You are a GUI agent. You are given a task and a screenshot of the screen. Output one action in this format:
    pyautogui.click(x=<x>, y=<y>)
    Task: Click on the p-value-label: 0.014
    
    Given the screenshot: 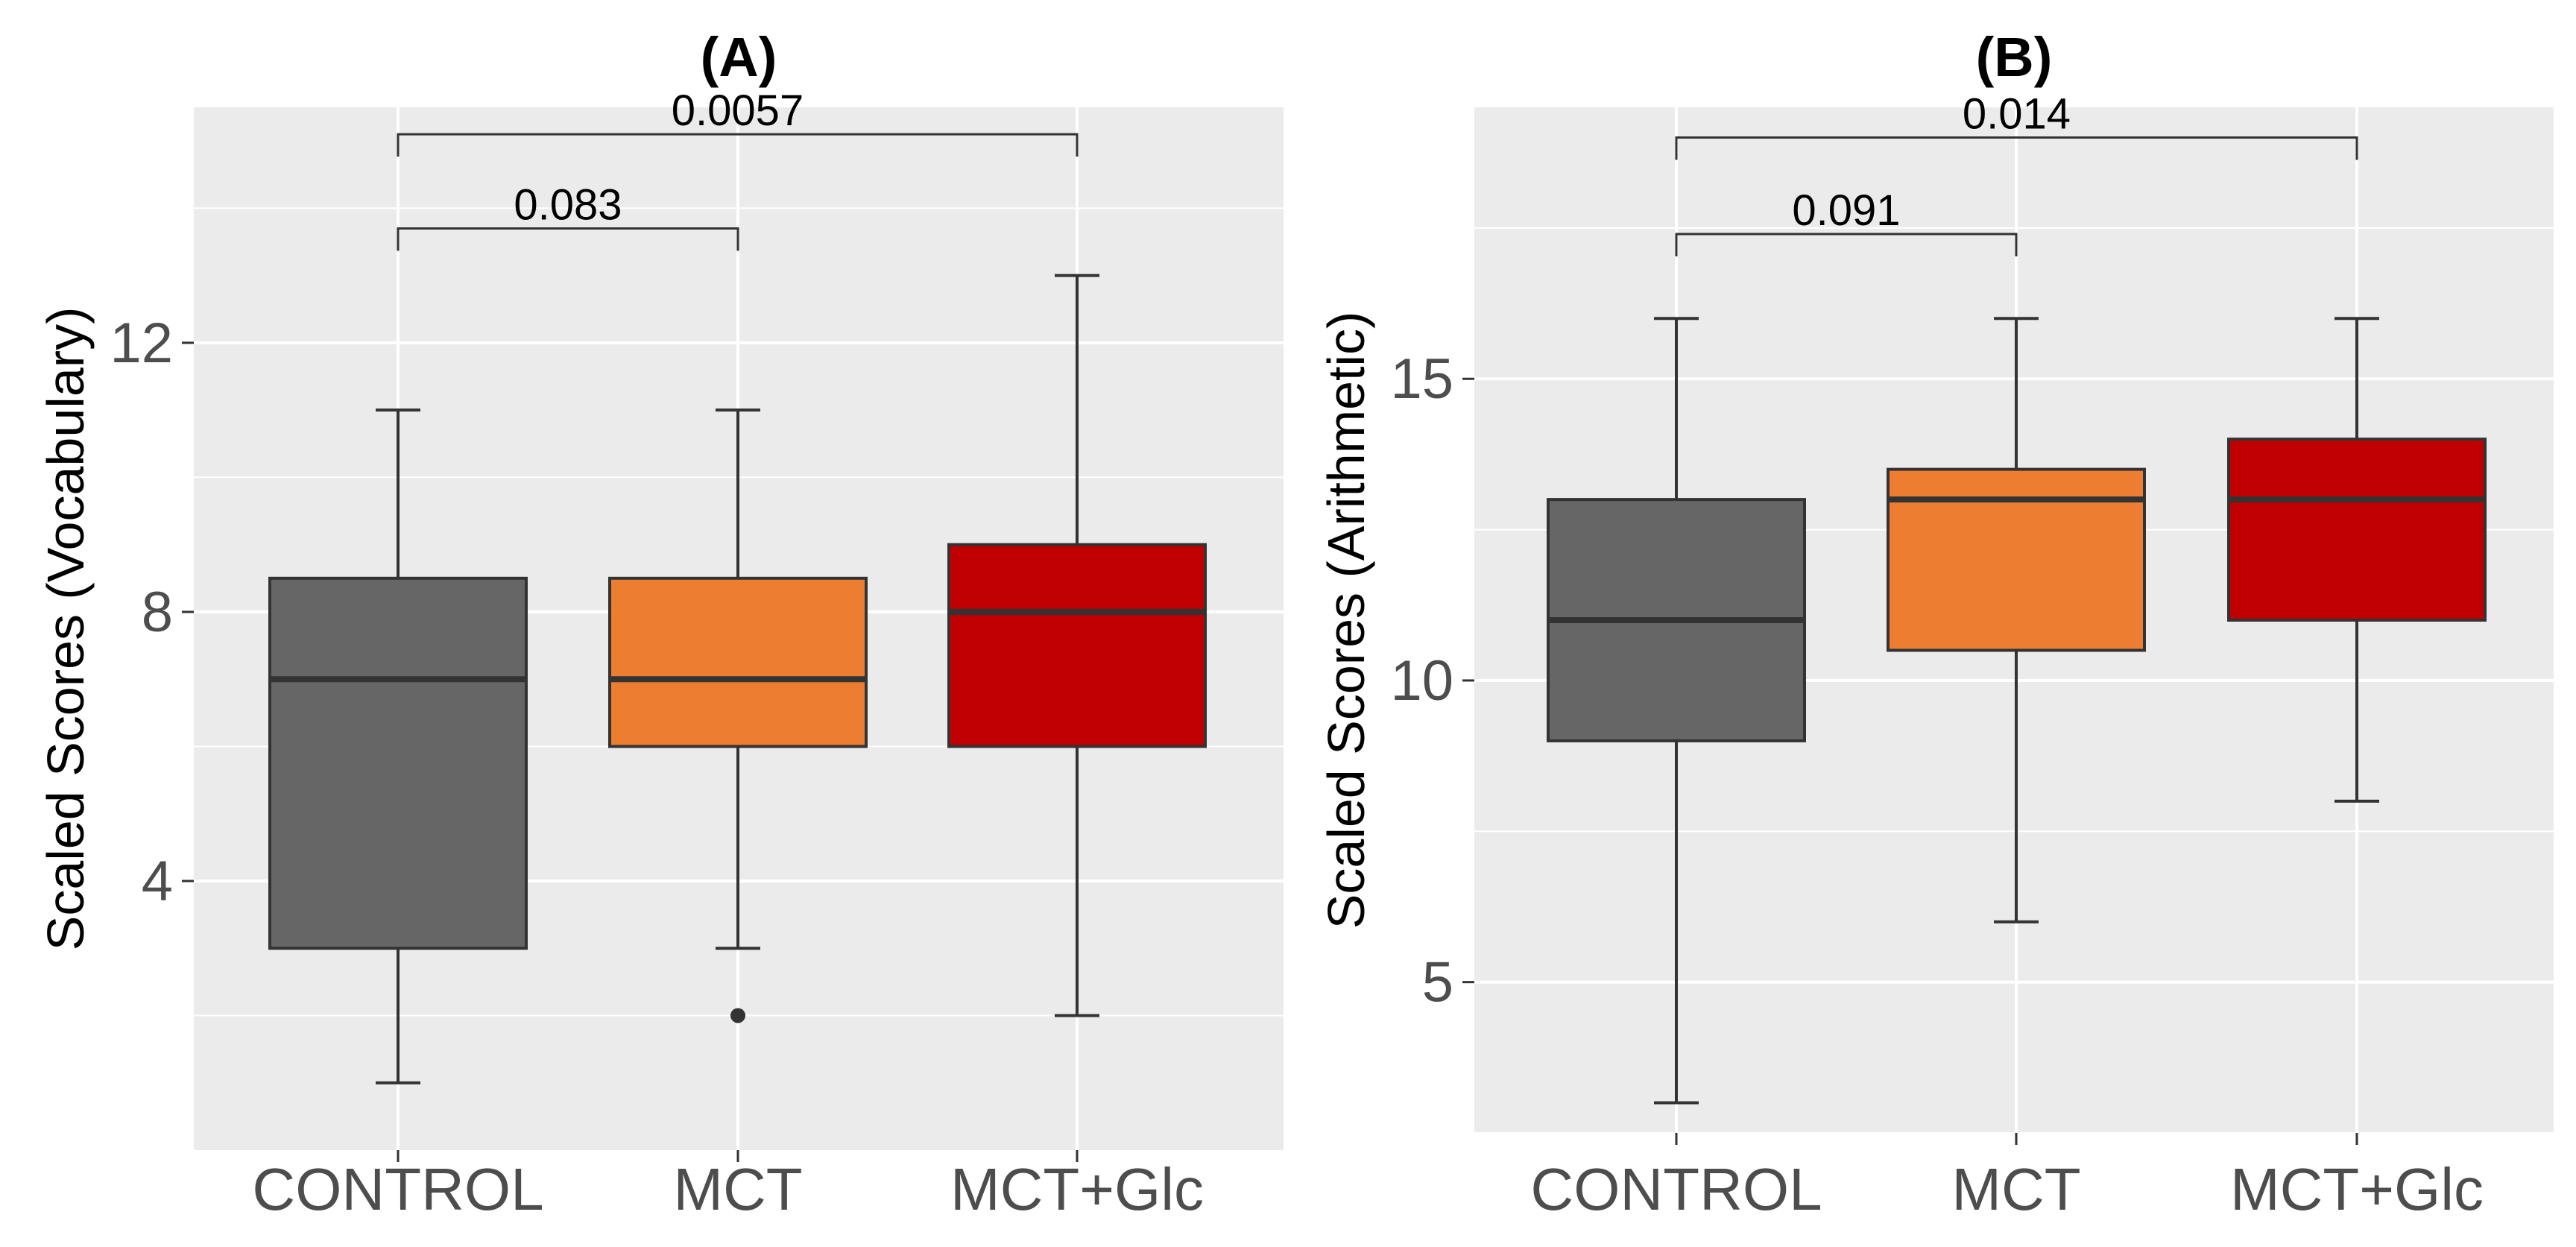 What is the action you would take?
    pyautogui.click(x=2017, y=113)
    